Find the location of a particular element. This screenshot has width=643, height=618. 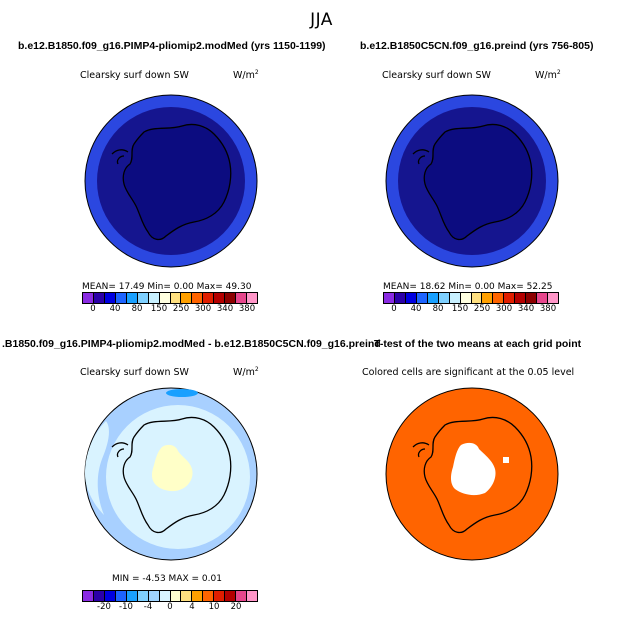

panel-1-colorbar-swatches is located at coordinates (170, 298).